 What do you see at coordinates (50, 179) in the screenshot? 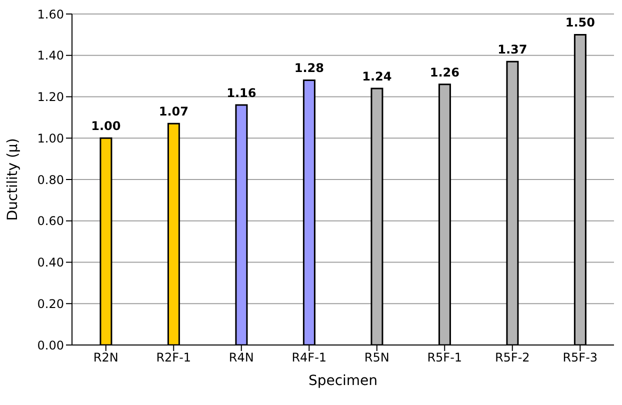
I see `y-tick-label: 0.80` at bounding box center [50, 179].